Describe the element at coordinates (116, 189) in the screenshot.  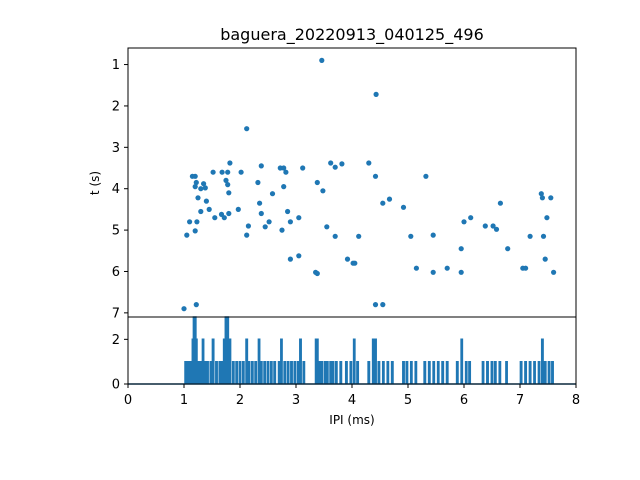
I see `scatter-y-tick-label: 4` at that location.